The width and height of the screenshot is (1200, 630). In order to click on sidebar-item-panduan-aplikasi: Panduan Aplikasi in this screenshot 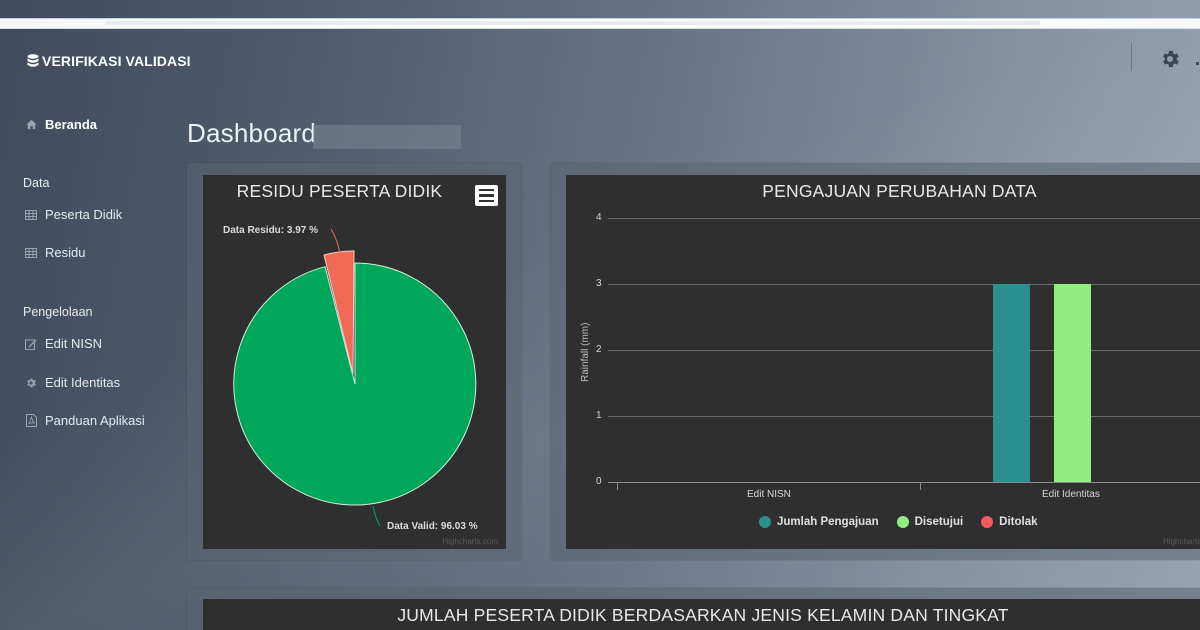, I will do `click(85, 420)`.